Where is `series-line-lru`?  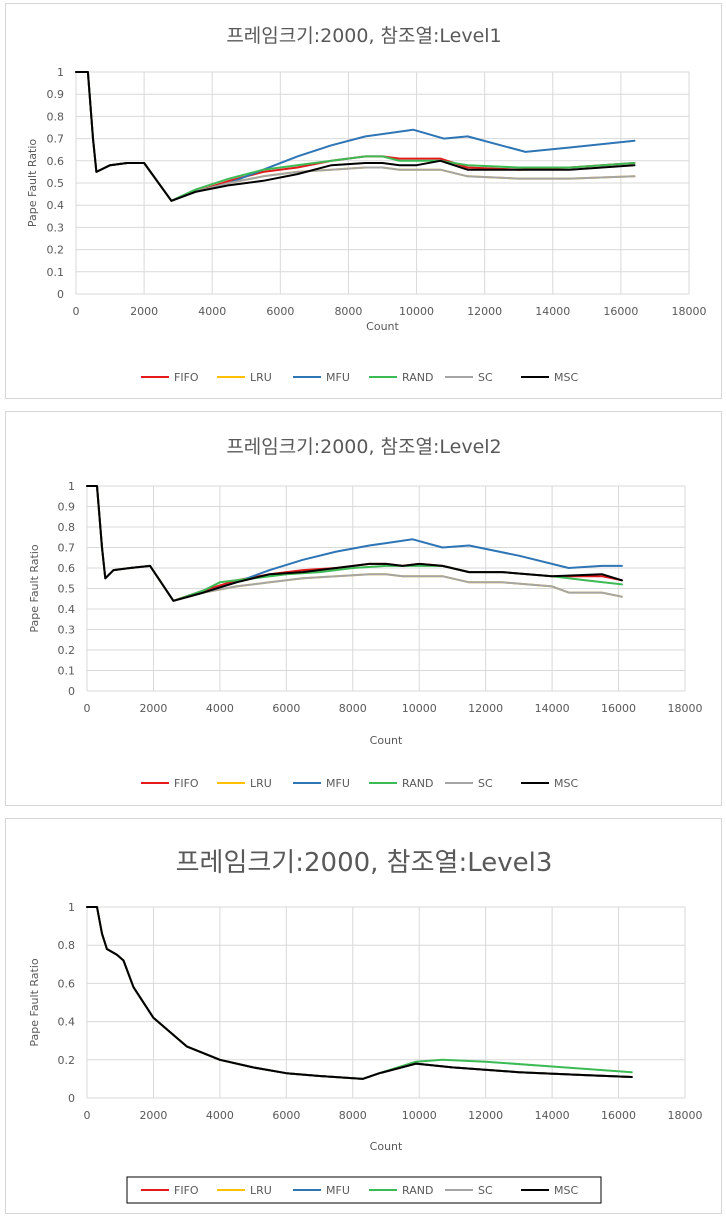 series-line-lru is located at coordinates (354, 543).